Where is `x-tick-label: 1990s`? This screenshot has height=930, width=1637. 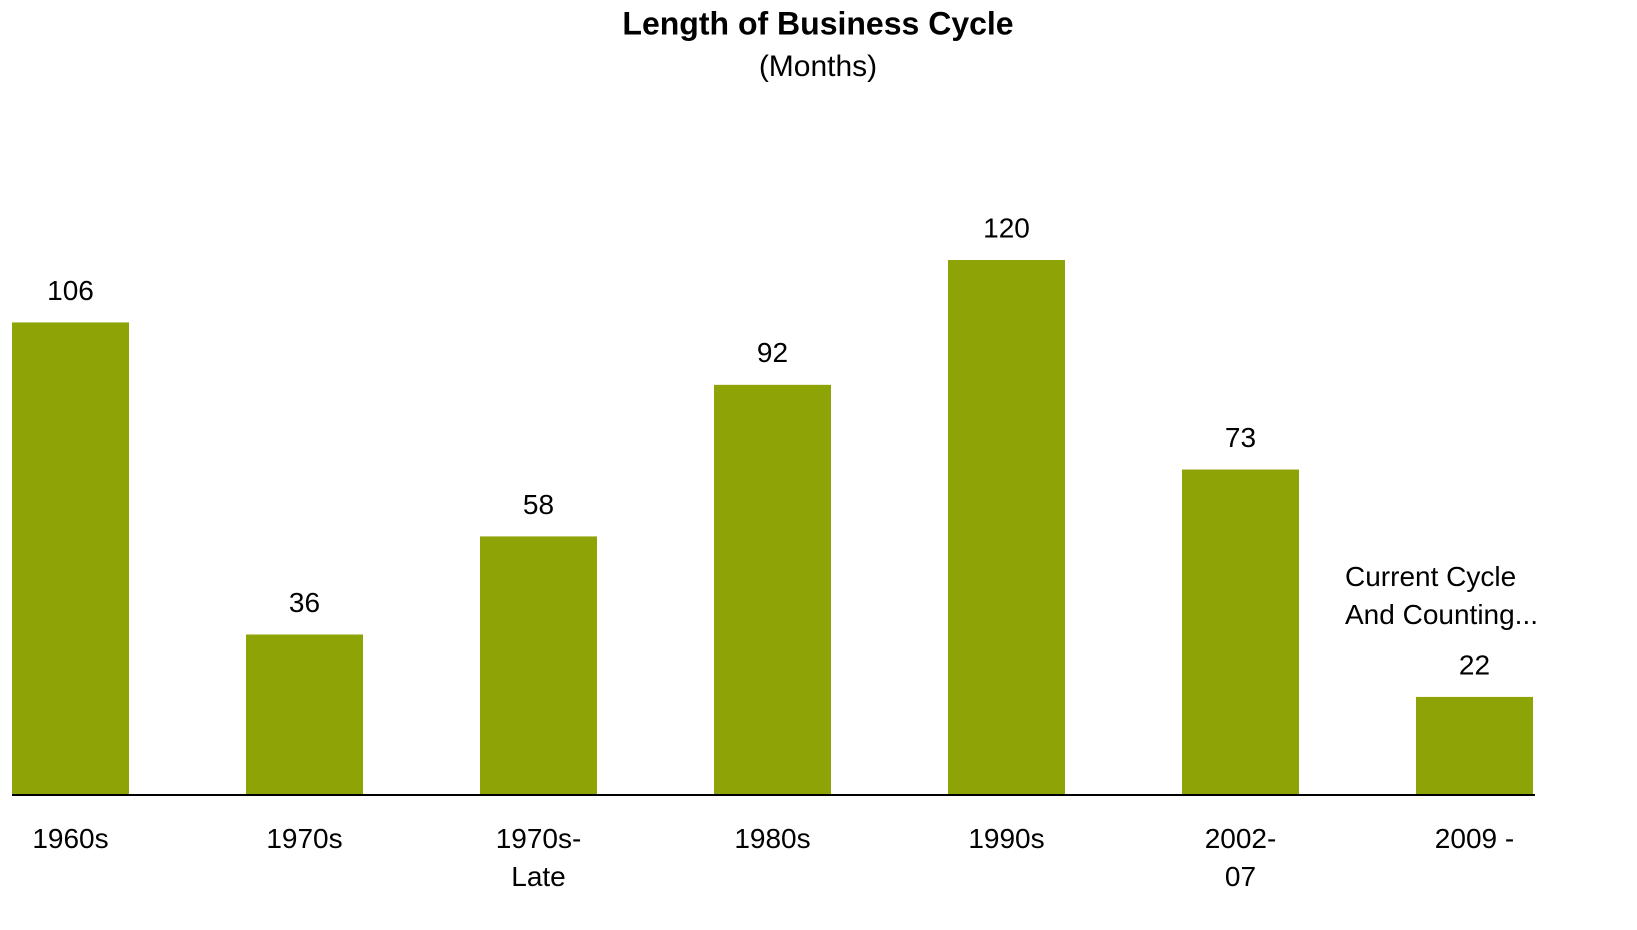 x-tick-label: 1990s is located at coordinates (1006, 838).